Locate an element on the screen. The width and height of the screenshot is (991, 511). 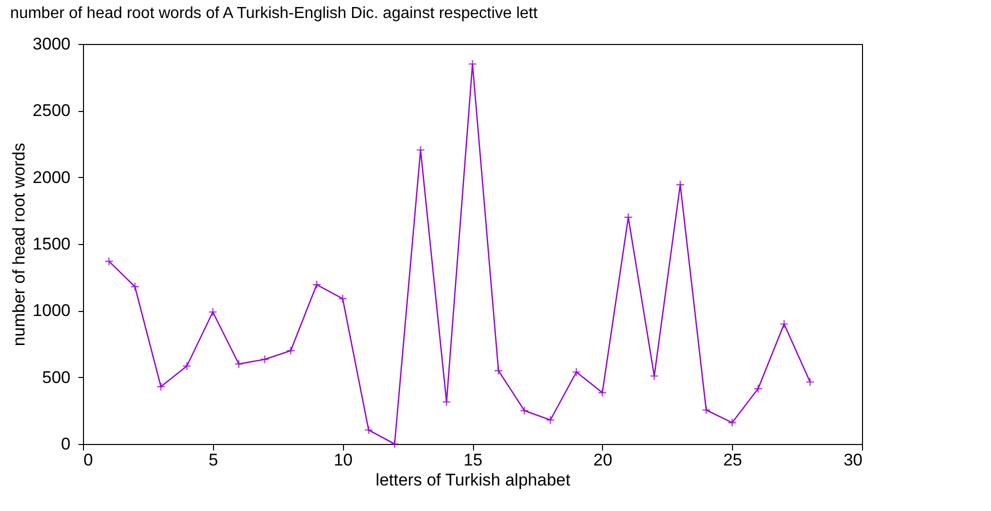
y-tick-label: 2500 is located at coordinates (51, 110).